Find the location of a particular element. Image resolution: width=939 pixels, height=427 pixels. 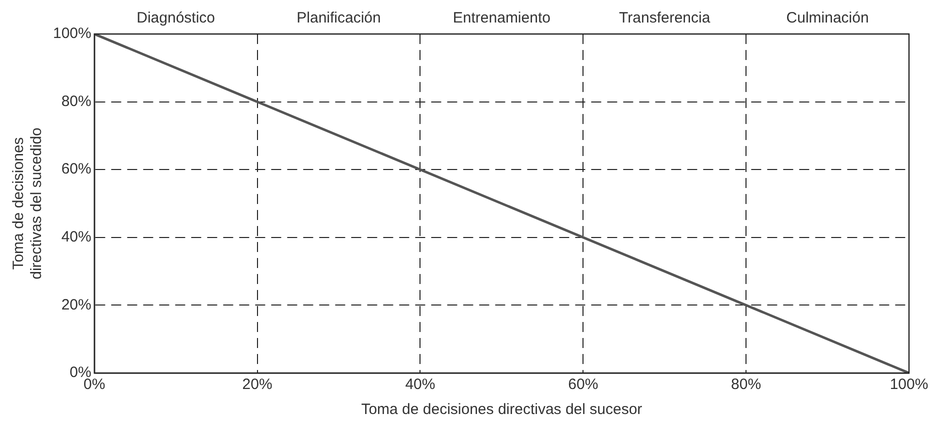

x-axis-title: Toma de decisiones directivas del sucesor is located at coordinates (501, 409).